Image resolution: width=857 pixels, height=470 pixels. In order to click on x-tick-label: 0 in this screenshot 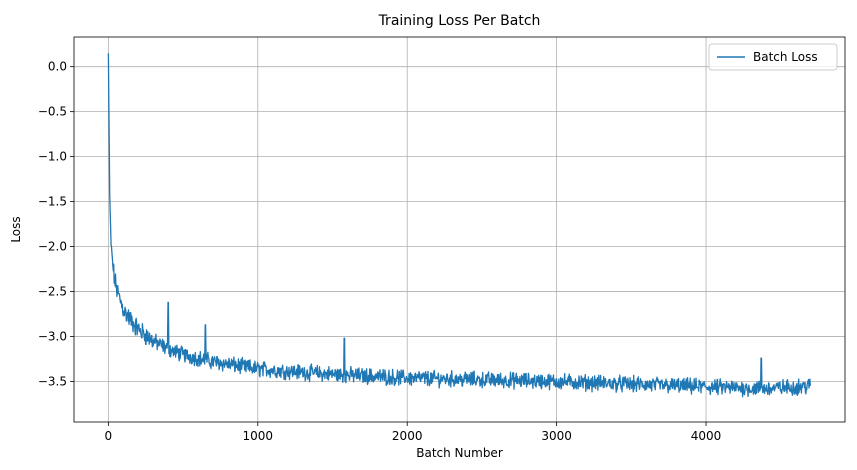, I will do `click(109, 436)`.